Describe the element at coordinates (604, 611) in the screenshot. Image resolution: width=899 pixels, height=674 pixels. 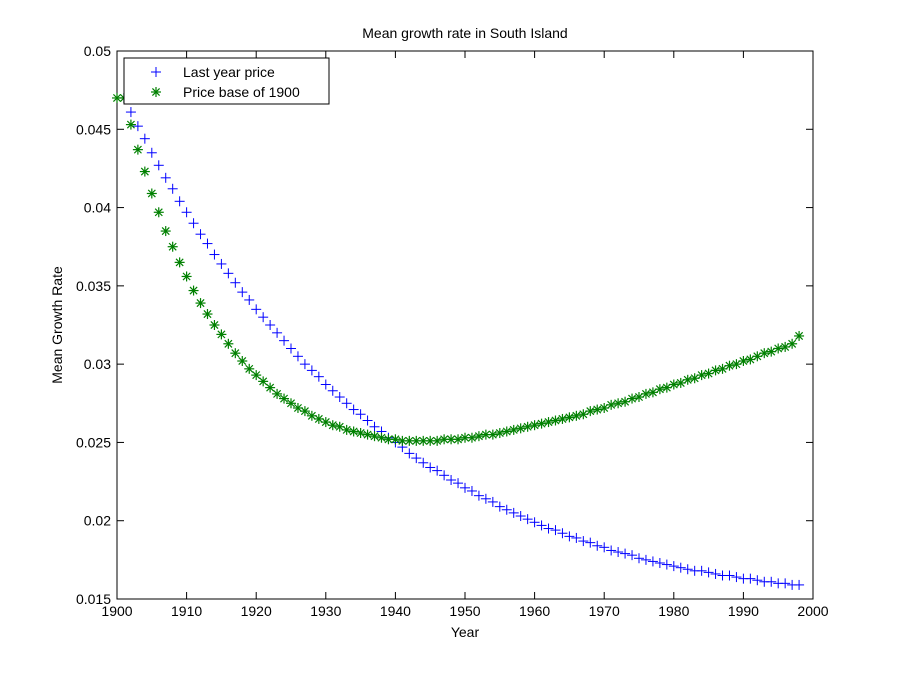
I see `x-tick-label: 1970` at that location.